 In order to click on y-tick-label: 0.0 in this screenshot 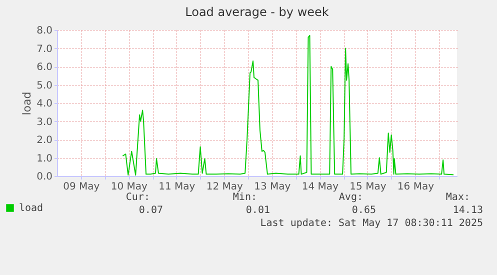, I will do `click(44, 177)`.